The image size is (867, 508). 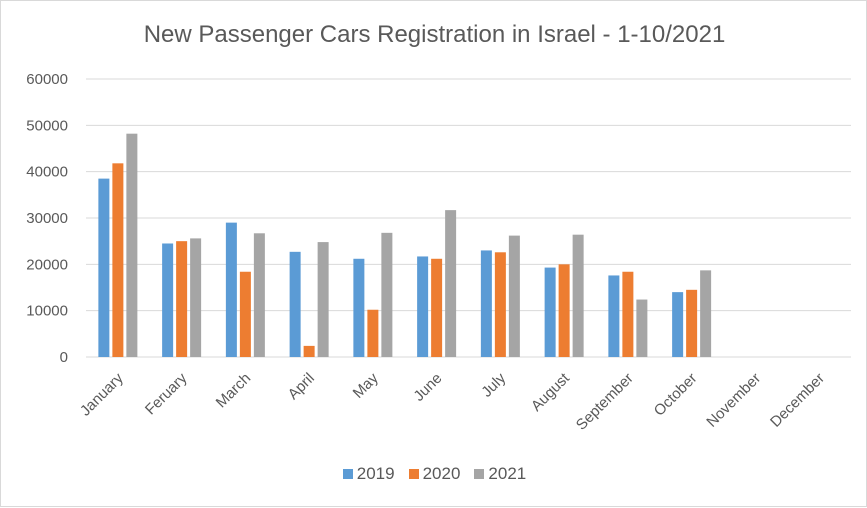 I want to click on x-tick-label: March, so click(x=233, y=390).